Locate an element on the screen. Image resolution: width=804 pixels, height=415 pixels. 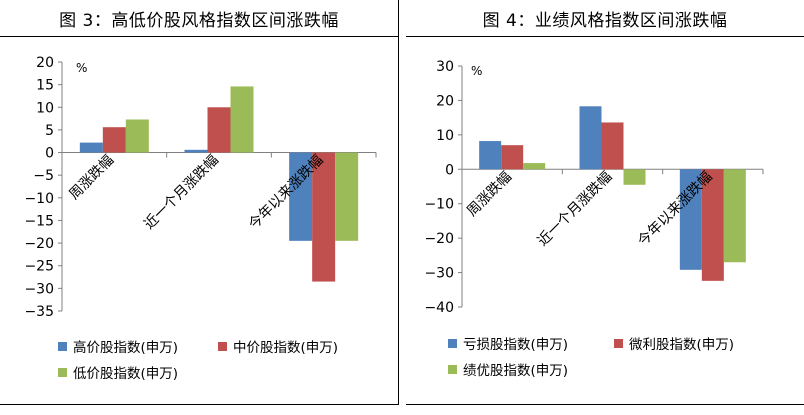
legend-label: 微利股指数(申万) is located at coordinates (682, 345).